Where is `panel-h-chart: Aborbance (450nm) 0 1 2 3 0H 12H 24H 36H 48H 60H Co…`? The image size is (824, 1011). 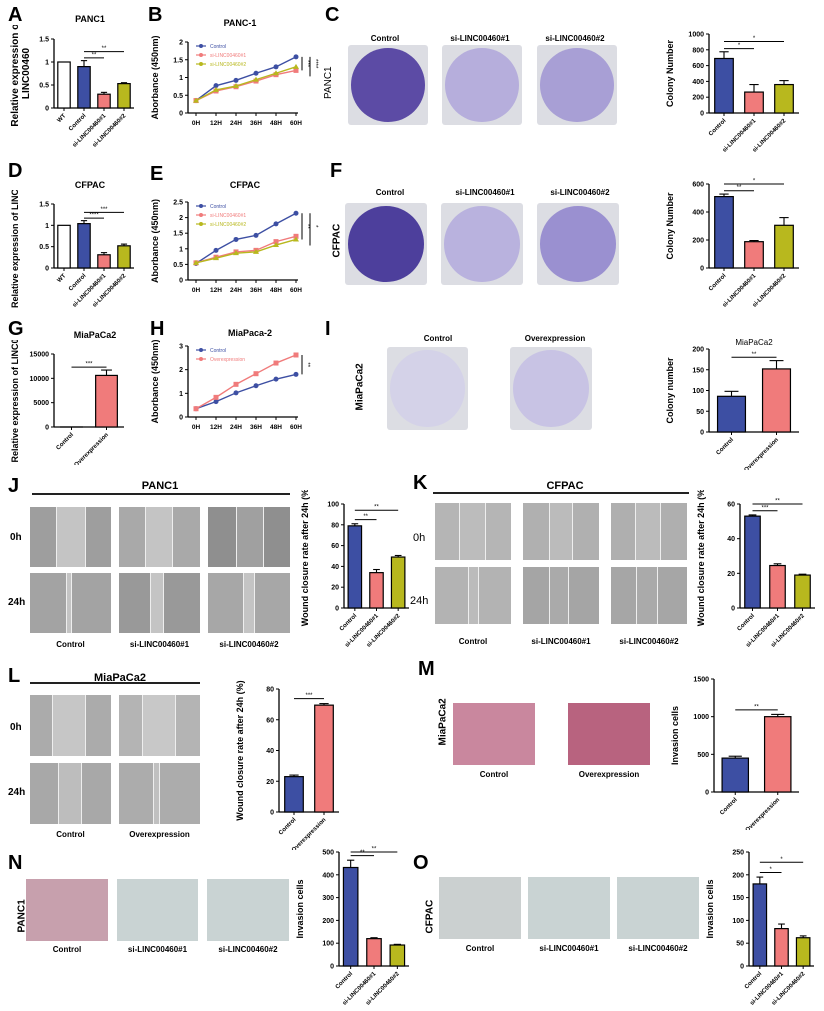
panel-h-chart: Aborbance (450nm) 0 1 2 3 0H 12H 24H 36H 48H 60H Co… is located at coordinates (230, 385).